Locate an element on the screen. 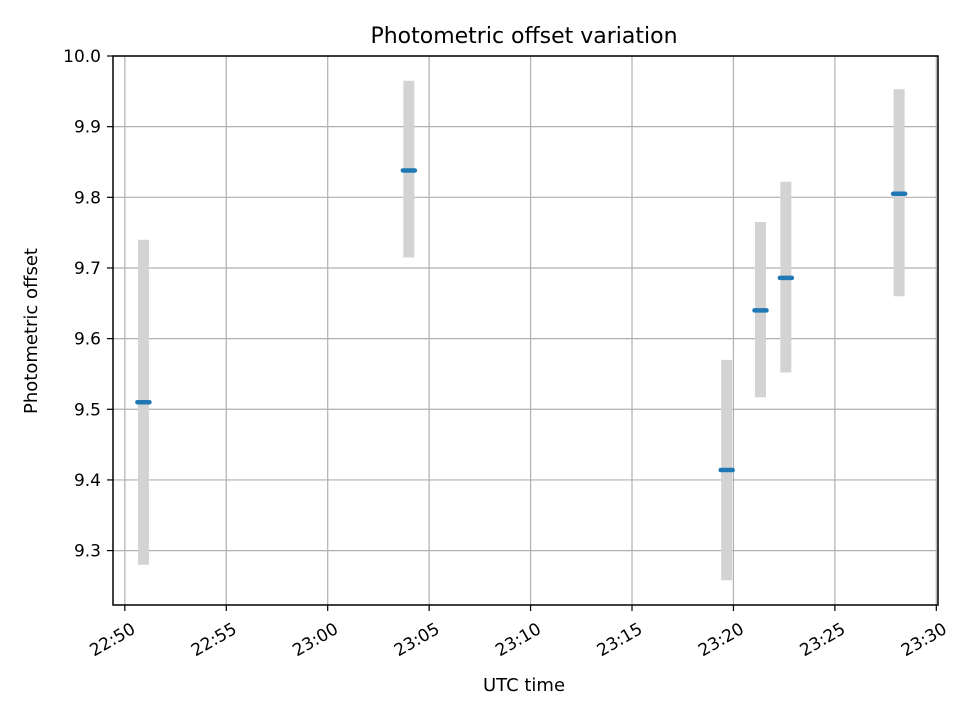 The height and width of the screenshot is (720, 960). y-tick-label: 9.5 is located at coordinates (87, 410).